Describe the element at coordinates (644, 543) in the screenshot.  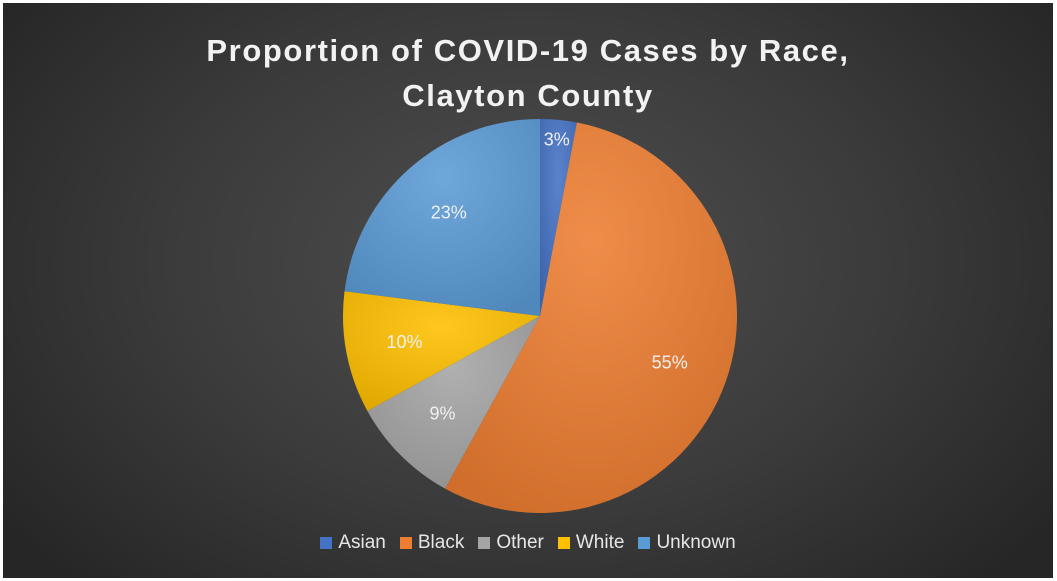
I see `legend-swatch-unknown` at that location.